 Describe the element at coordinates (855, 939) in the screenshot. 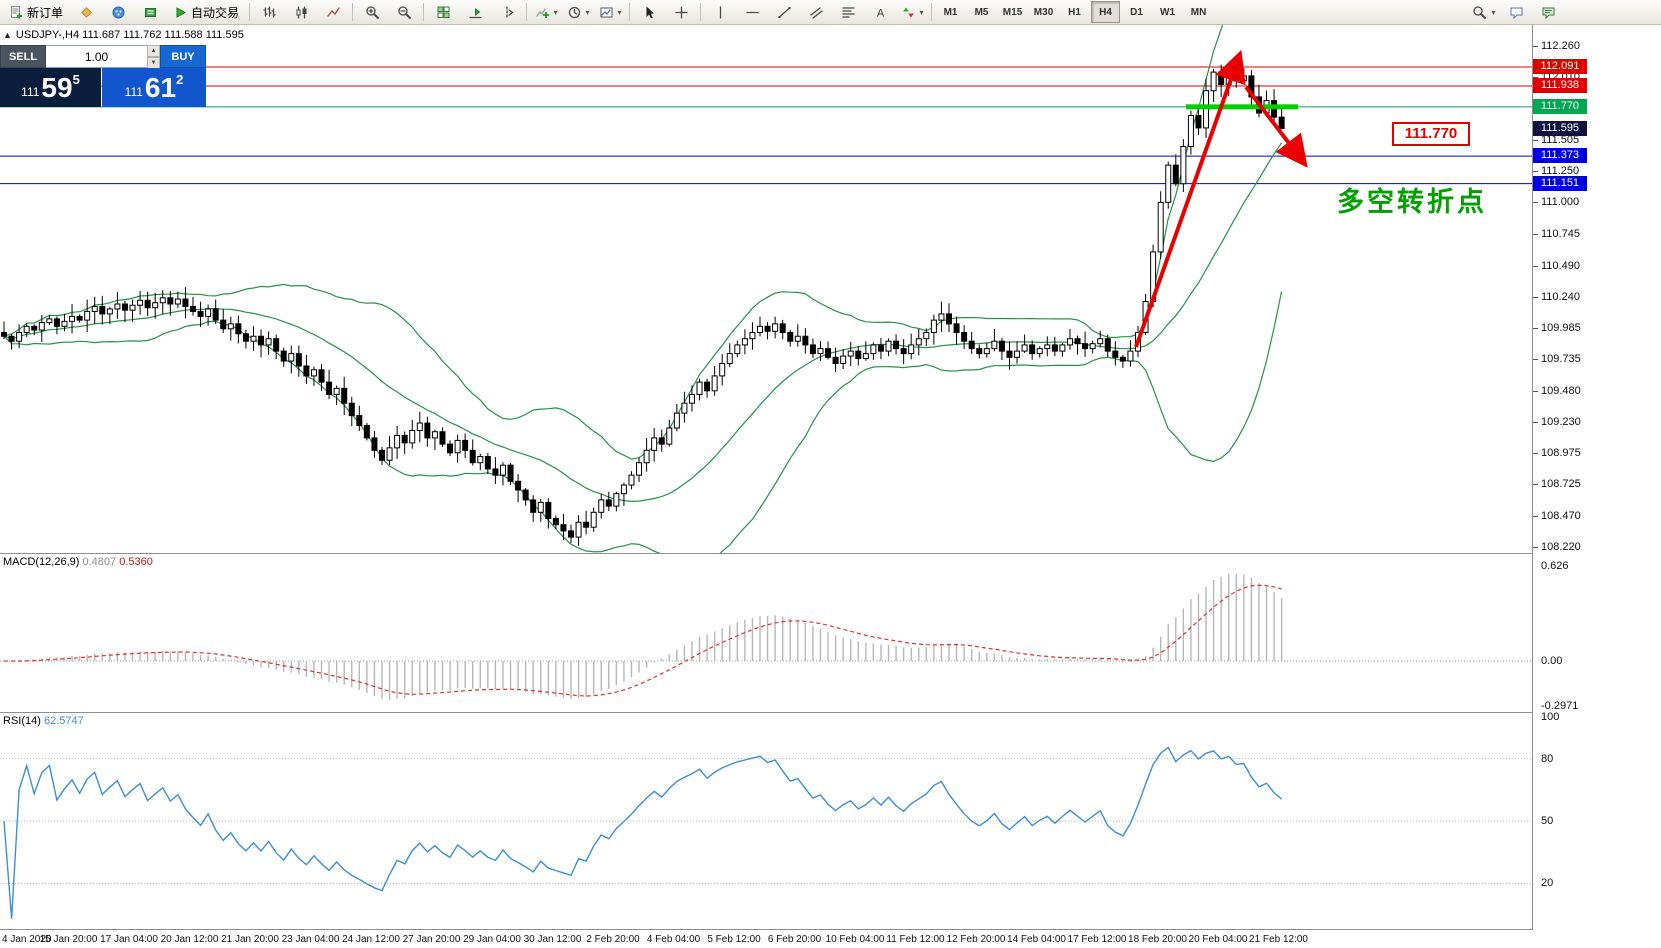

I see `time-label: 10 Feb 04:00` at that location.